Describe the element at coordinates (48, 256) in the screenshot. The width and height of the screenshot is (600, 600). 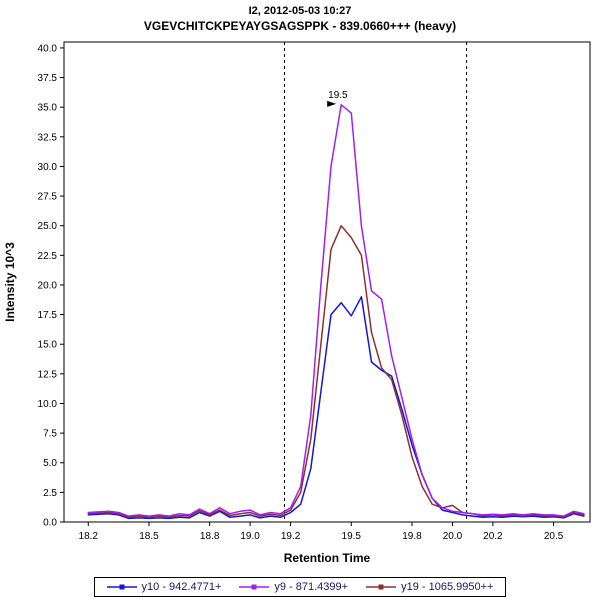
I see `y-tick-label: 22.5` at that location.